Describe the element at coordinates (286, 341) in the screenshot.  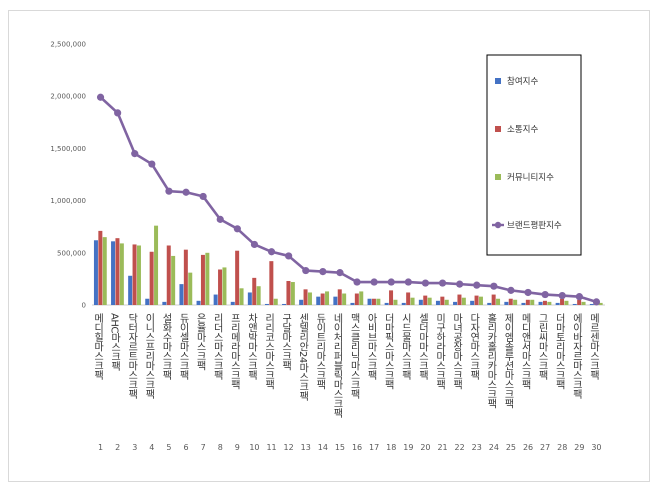
I see `category-label: 구달마스크팩` at that location.